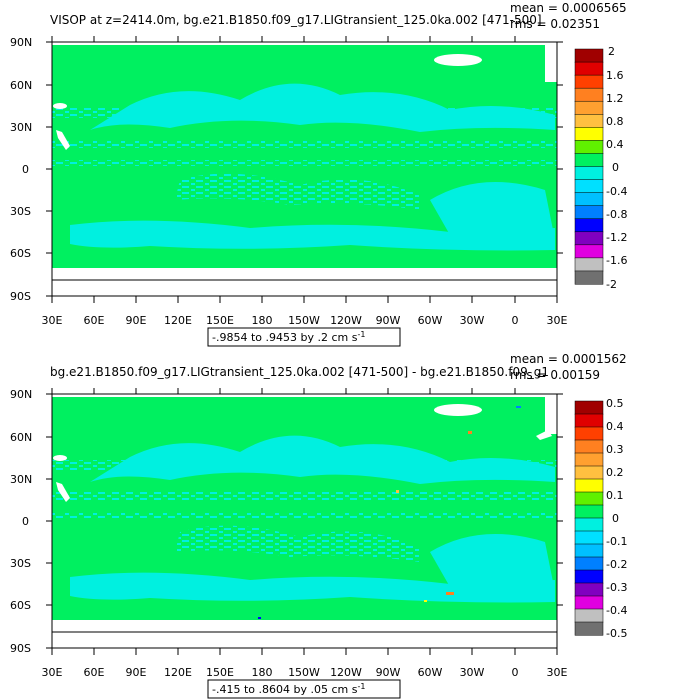  I want to click on panel-1-lon-label: 120E, so click(178, 320).